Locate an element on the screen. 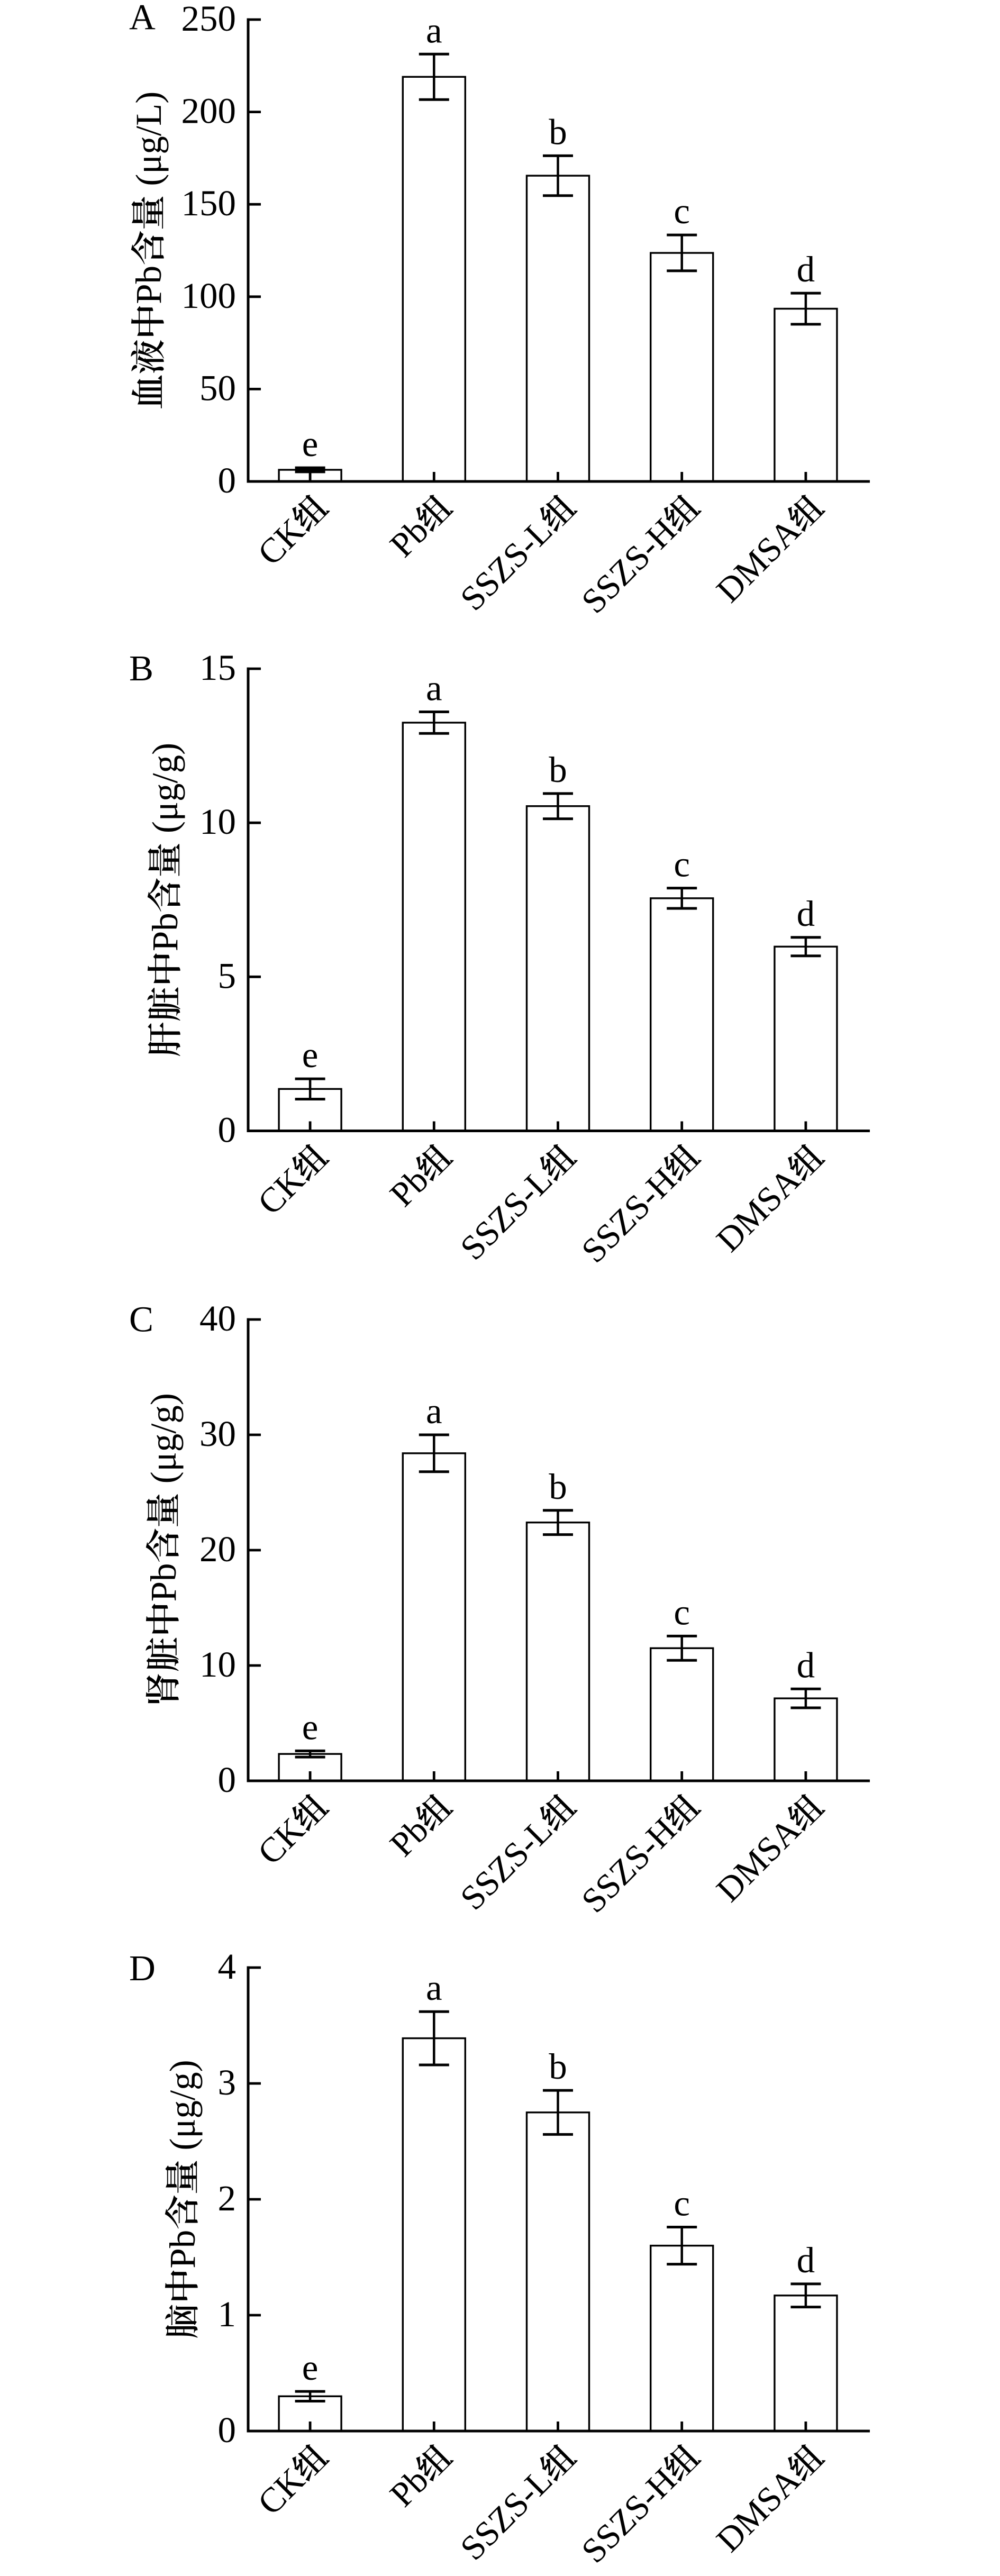 The image size is (1000, 2576). y-tick-label: 5 is located at coordinates (227, 975).